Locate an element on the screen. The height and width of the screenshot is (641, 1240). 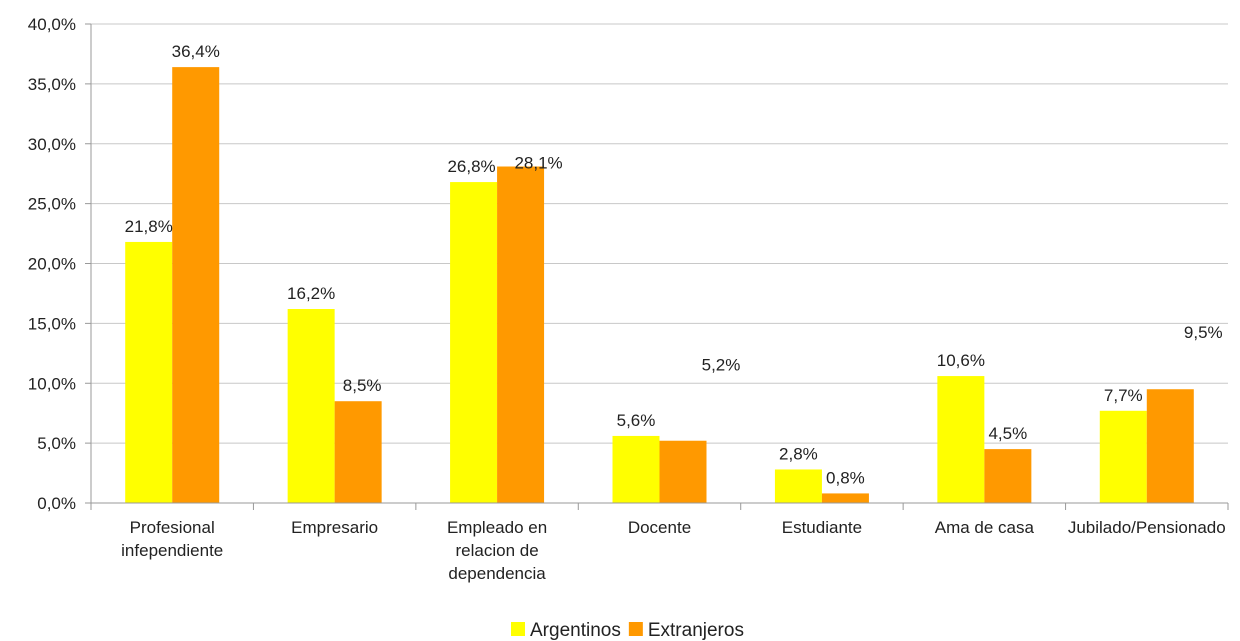
legend-label-extranjeros: Extranjeros is located at coordinates (696, 630).